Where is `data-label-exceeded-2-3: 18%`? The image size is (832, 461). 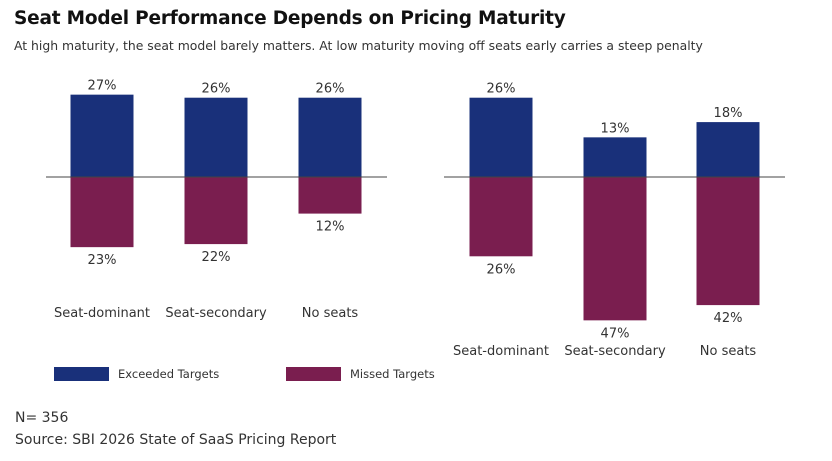 data-label-exceeded-2-3: 18% is located at coordinates (728, 113).